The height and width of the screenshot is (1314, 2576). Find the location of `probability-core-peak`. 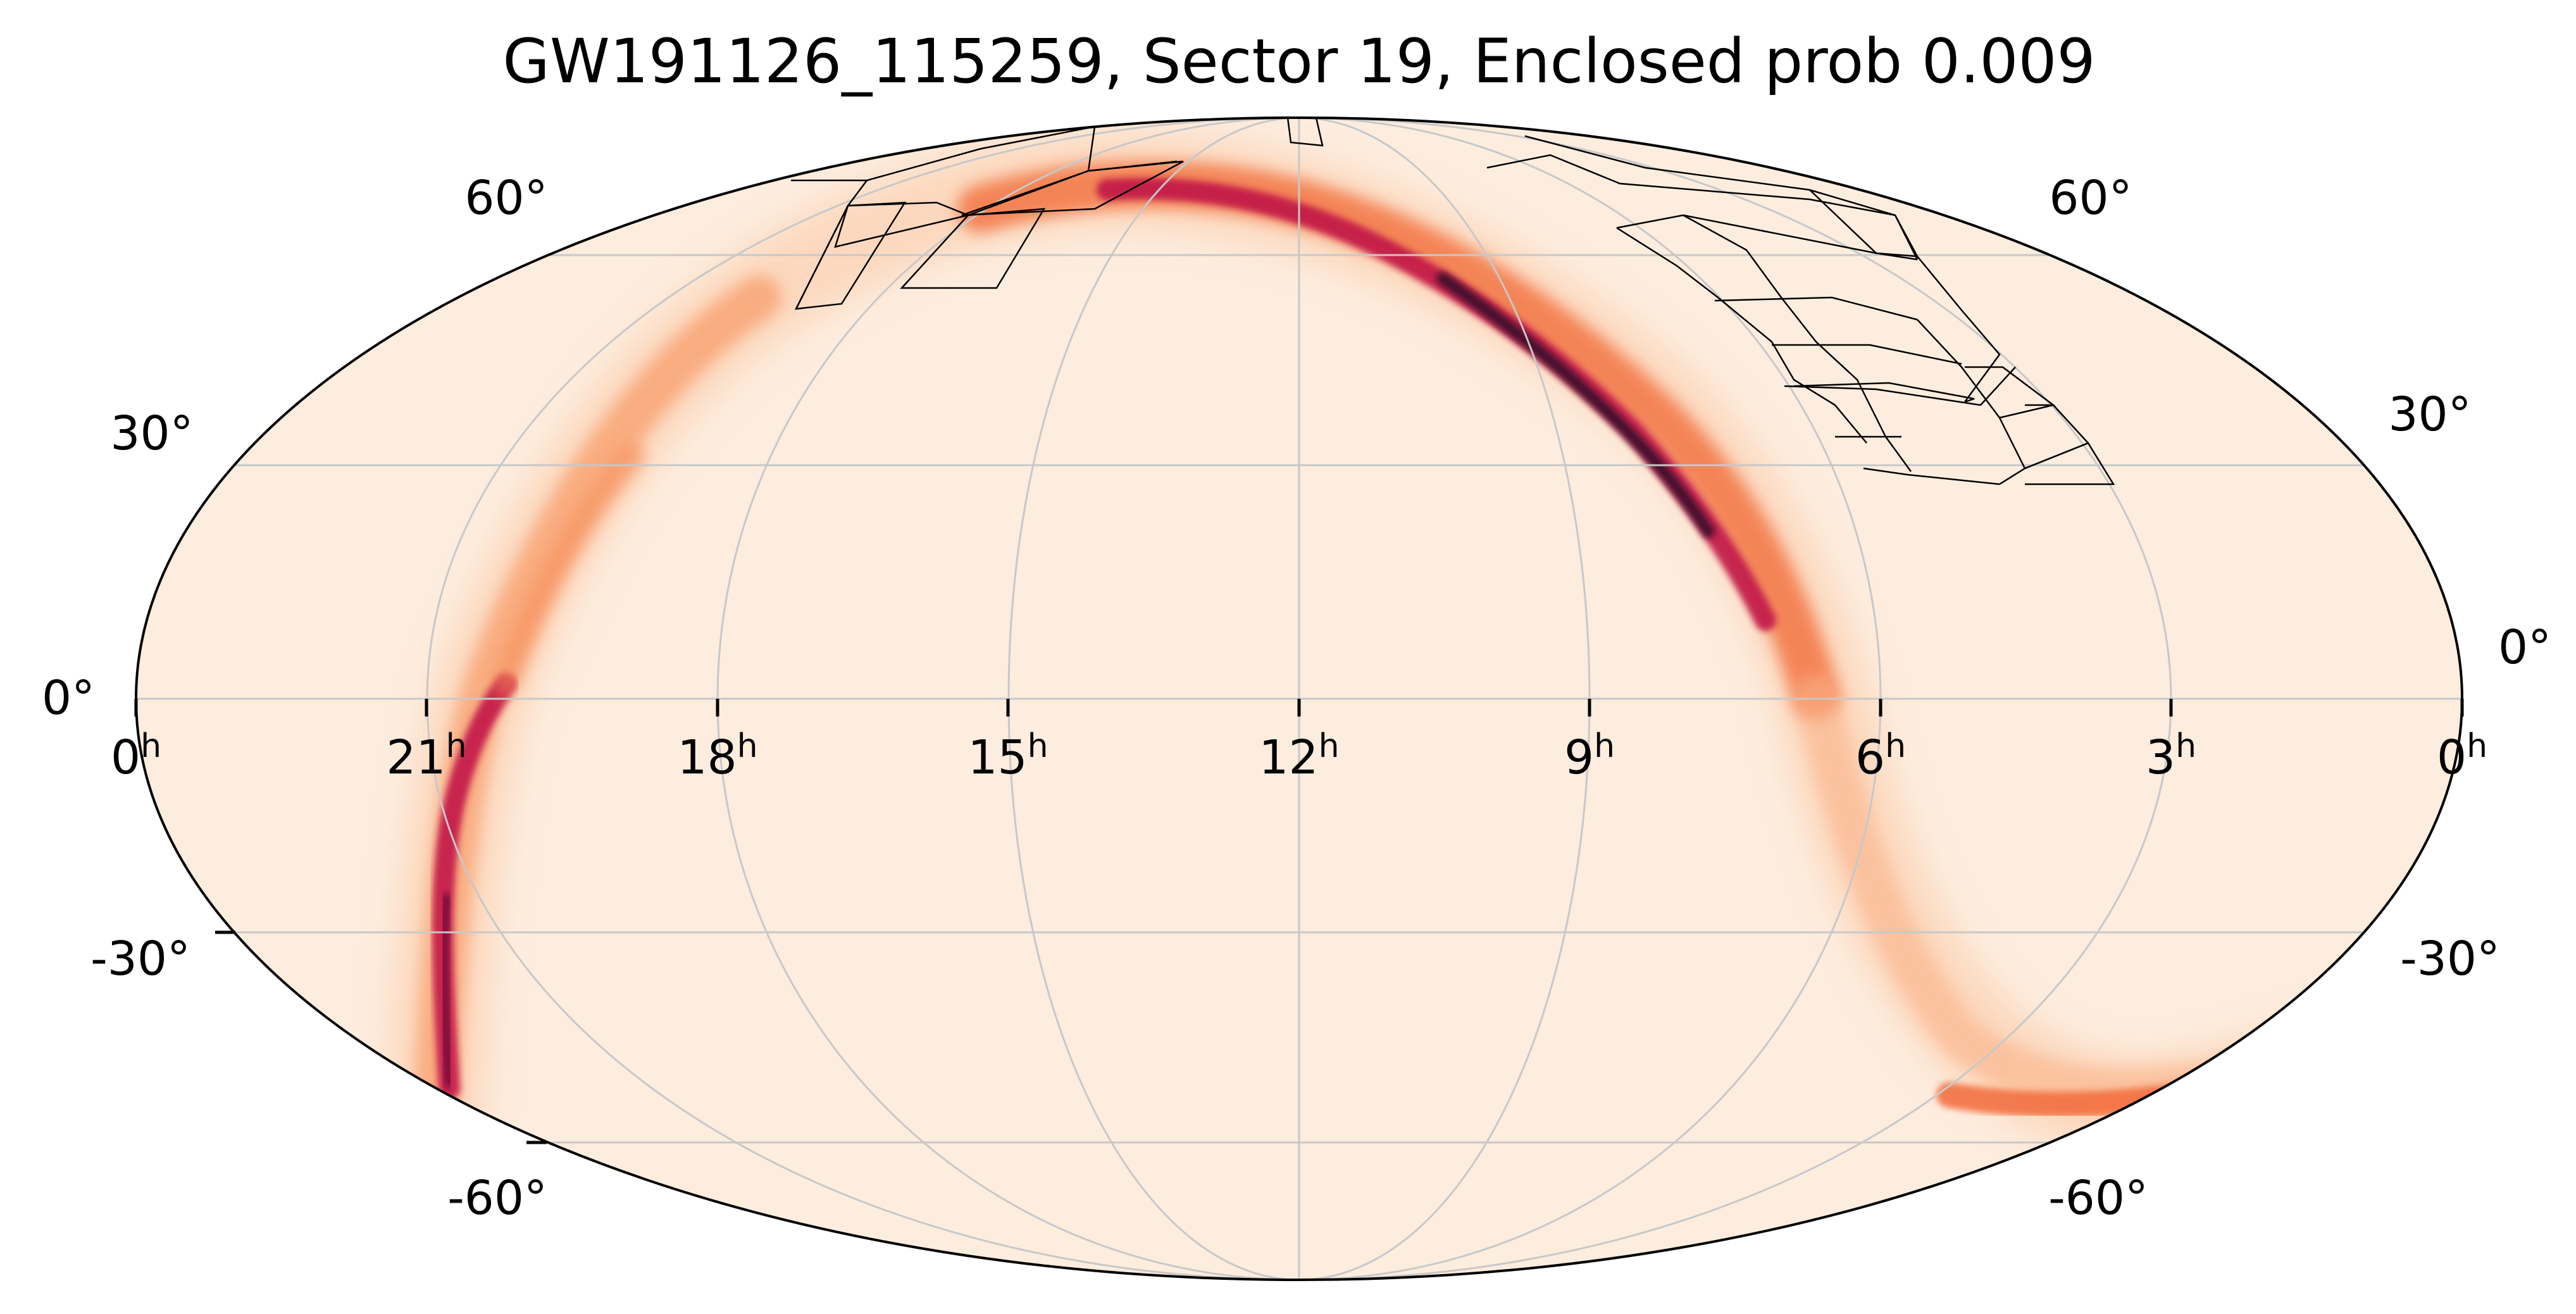

probability-core-peak is located at coordinates (1575, 405).